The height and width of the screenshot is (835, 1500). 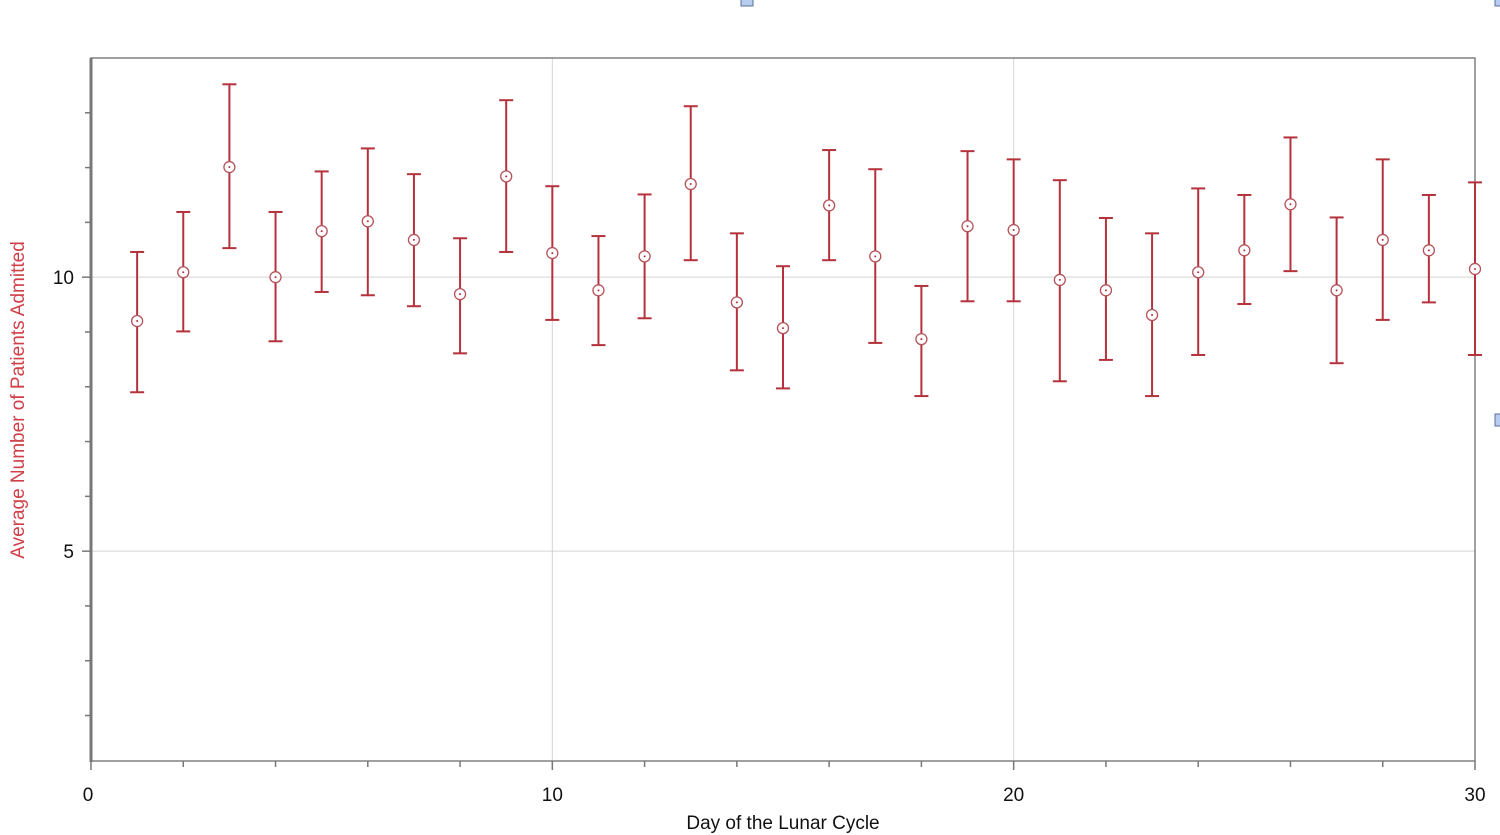 What do you see at coordinates (1474, 795) in the screenshot?
I see `x-tick-label: 30` at bounding box center [1474, 795].